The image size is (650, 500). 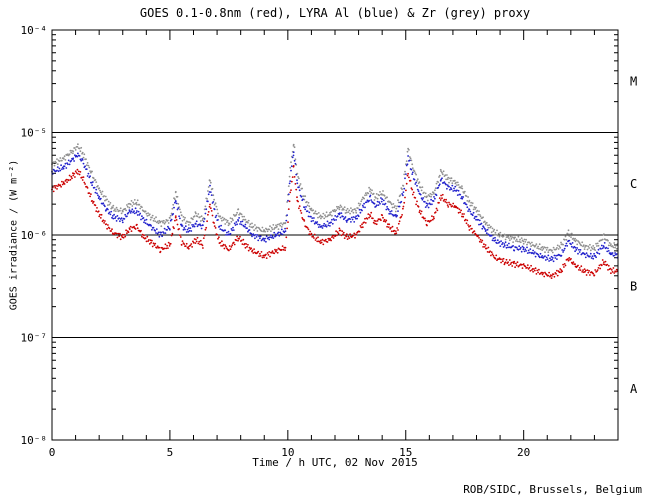 I want to click on svg-text: A, so click(x=634, y=389).